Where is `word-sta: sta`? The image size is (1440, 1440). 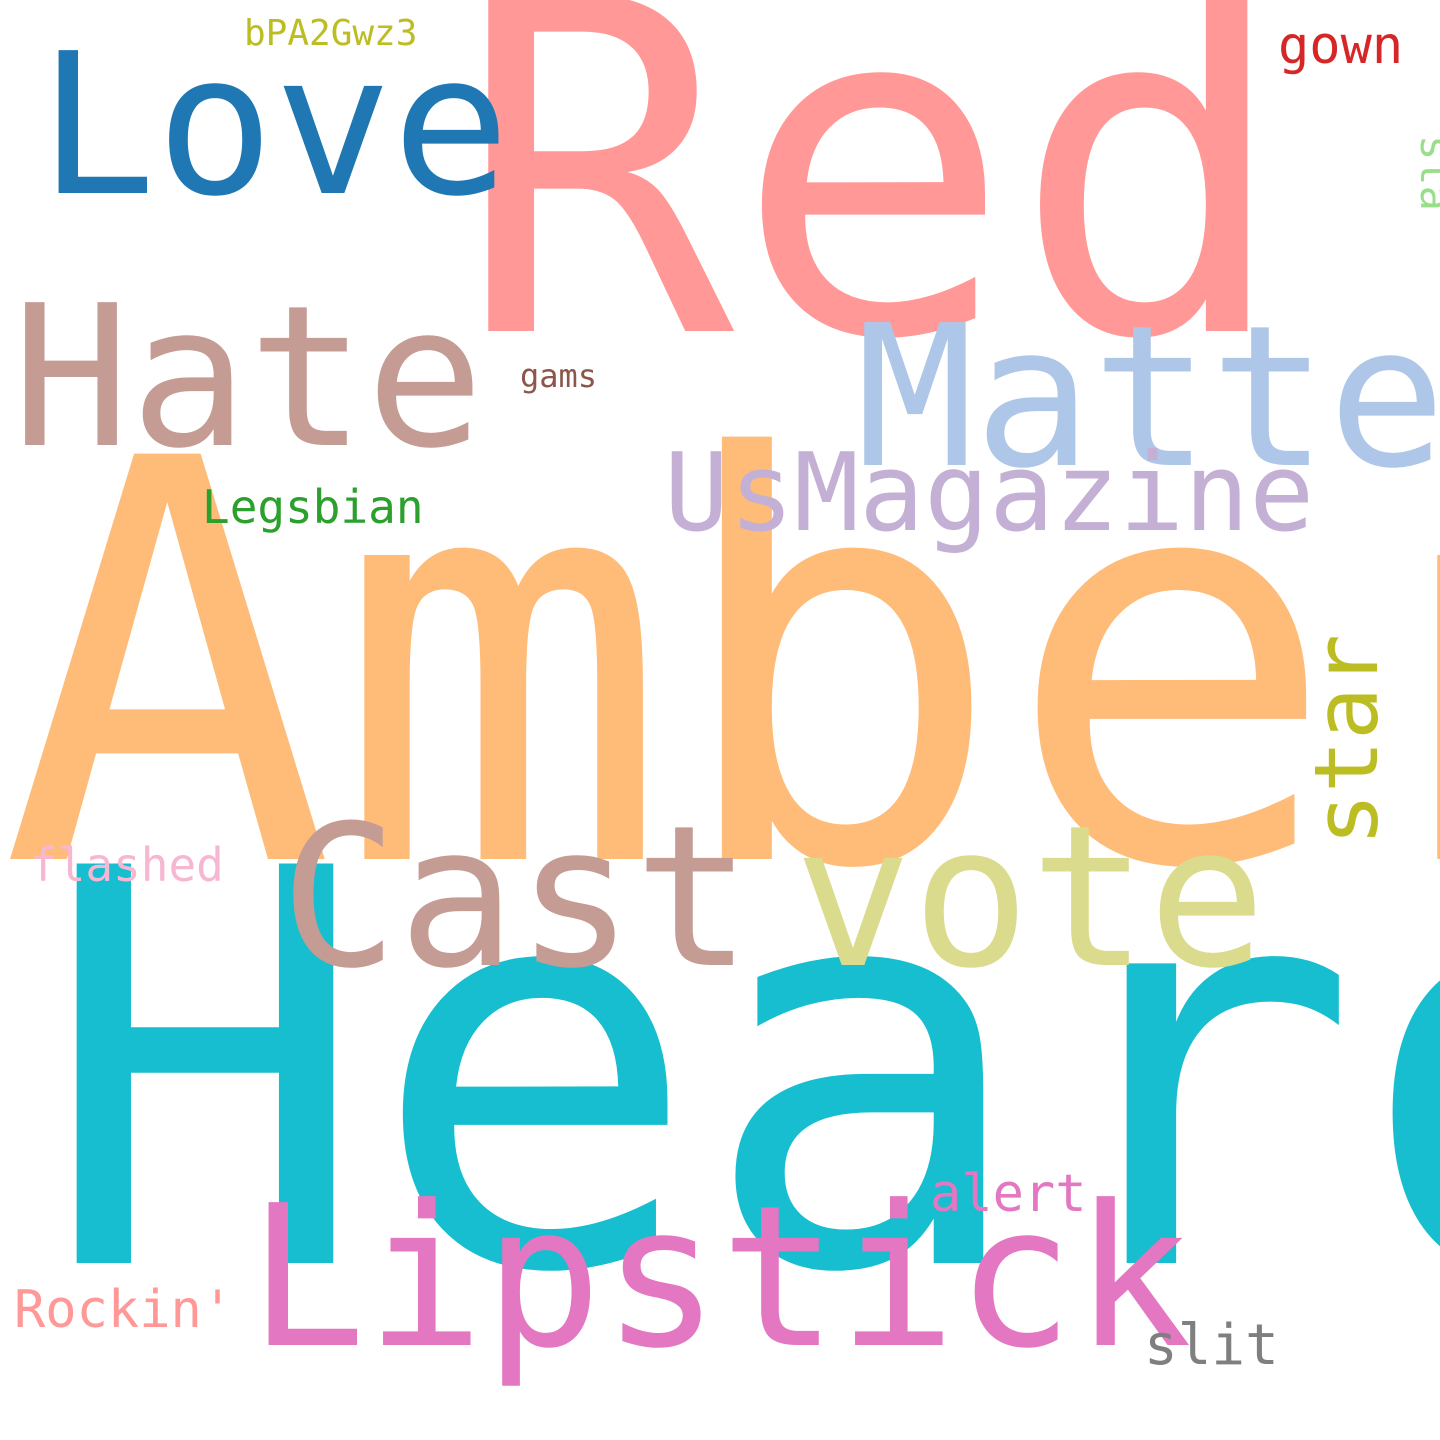
word-sta: sta is located at coordinates (1425, 173).